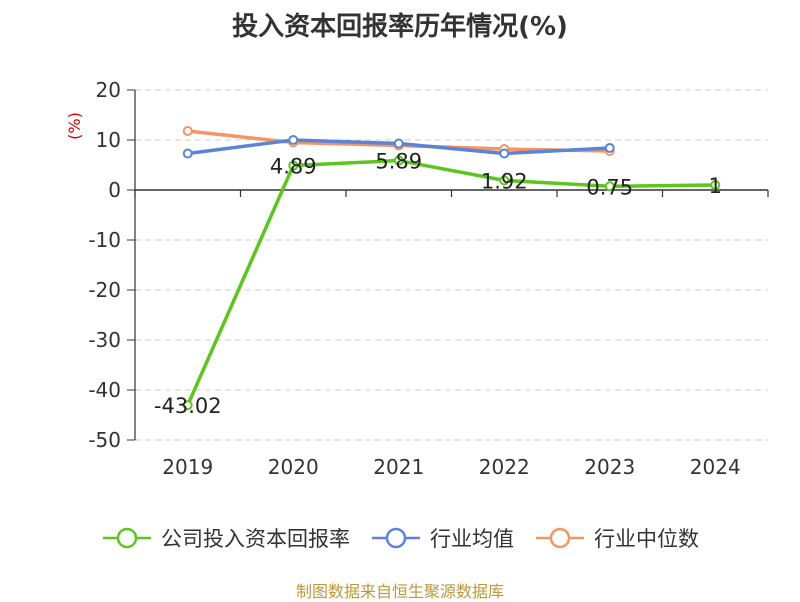 The width and height of the screenshot is (800, 602). I want to click on legend: 公司投入资本回报率 行业均值 行业中位数, so click(400, 538).